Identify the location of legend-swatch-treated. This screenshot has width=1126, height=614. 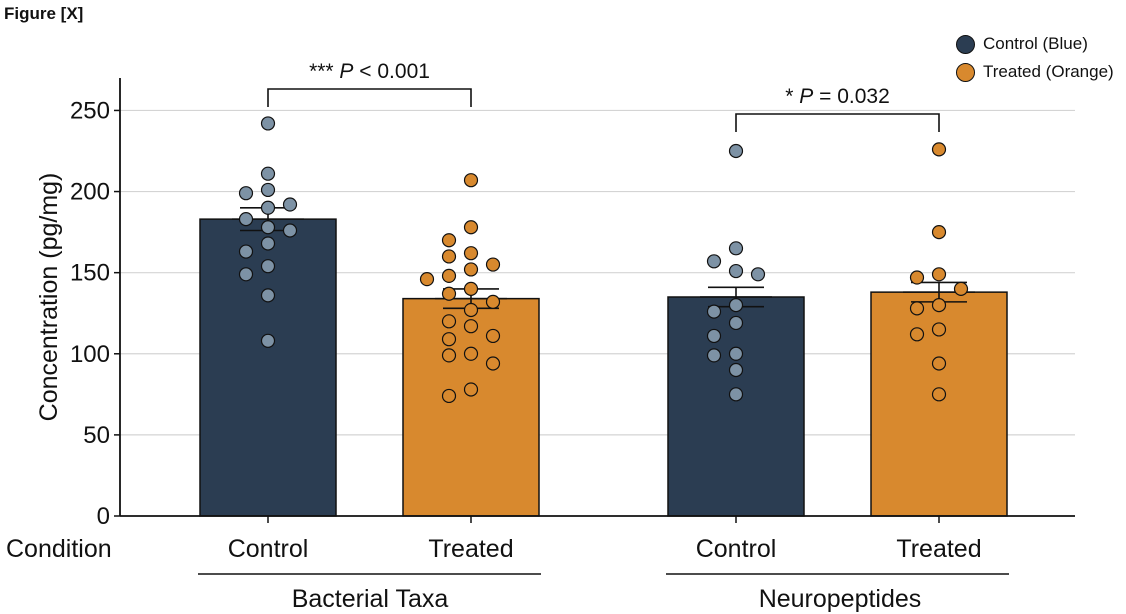
(965, 72).